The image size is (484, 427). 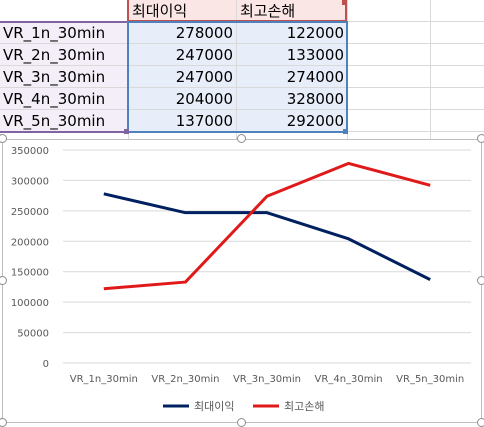 I want to click on row-label-cell: VR_2n_30min, so click(x=54, y=55).